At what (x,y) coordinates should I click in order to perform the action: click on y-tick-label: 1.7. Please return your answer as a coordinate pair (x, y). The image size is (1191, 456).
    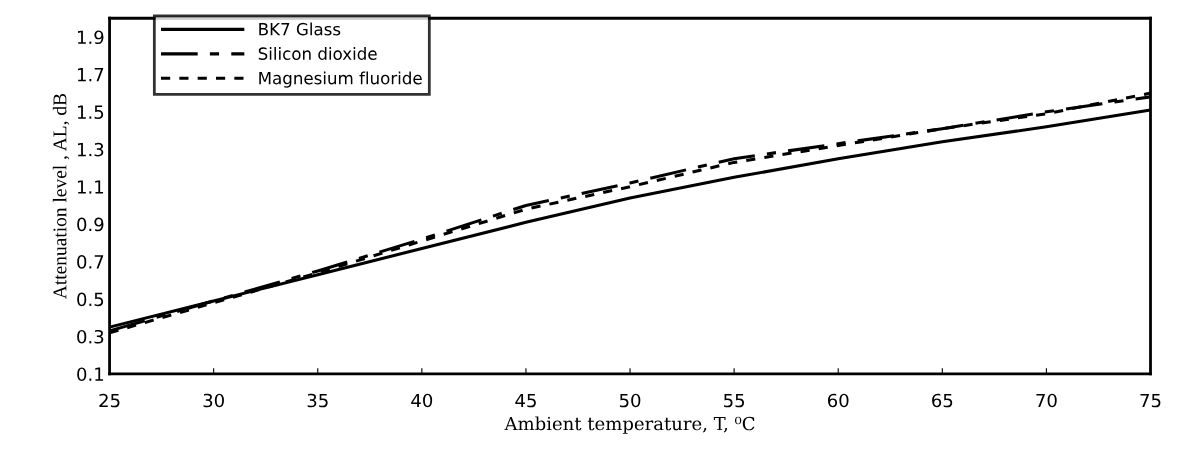
    Looking at the image, I should click on (90, 75).